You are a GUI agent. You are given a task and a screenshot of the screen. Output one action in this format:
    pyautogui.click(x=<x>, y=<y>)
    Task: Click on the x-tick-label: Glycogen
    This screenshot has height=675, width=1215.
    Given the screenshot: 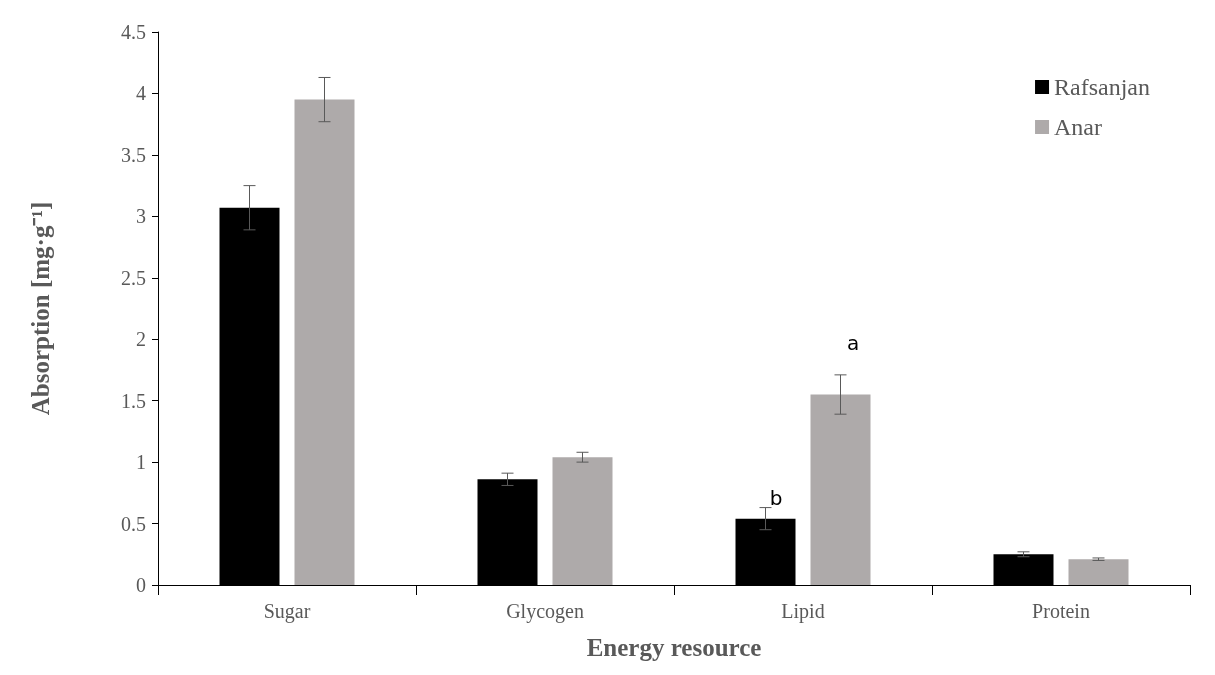 What is the action you would take?
    pyautogui.click(x=545, y=611)
    